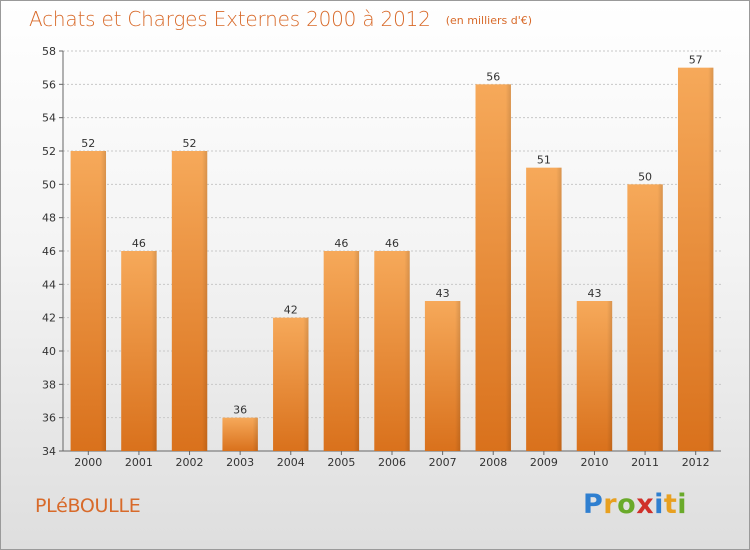 Image resolution: width=750 pixels, height=550 pixels. Describe the element at coordinates (49, 151) in the screenshot. I see `y-tick-label: 52` at that location.